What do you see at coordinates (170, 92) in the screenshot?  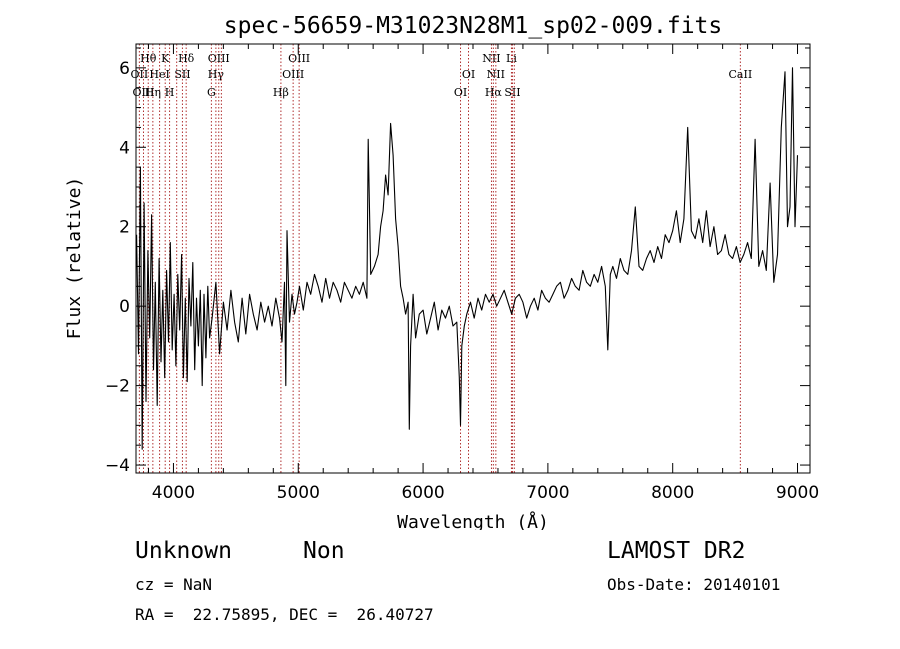 I see `marker-label: H` at bounding box center [170, 92].